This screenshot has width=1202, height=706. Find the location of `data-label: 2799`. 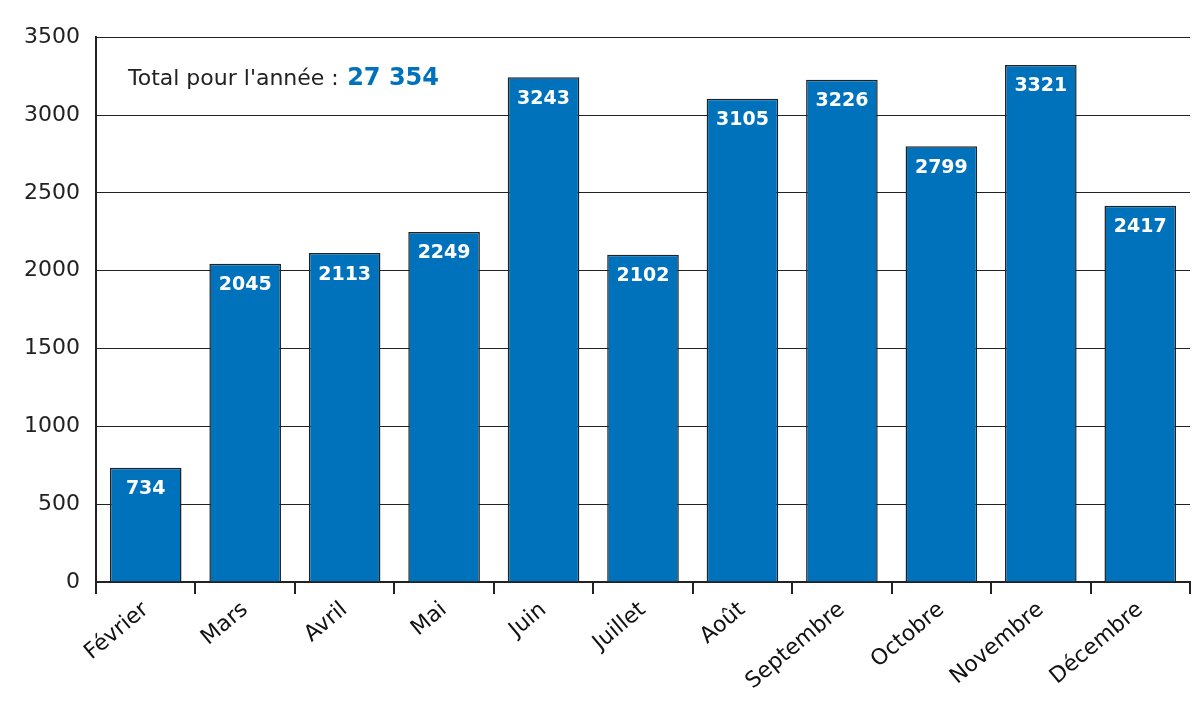

data-label: 2799 is located at coordinates (941, 165).